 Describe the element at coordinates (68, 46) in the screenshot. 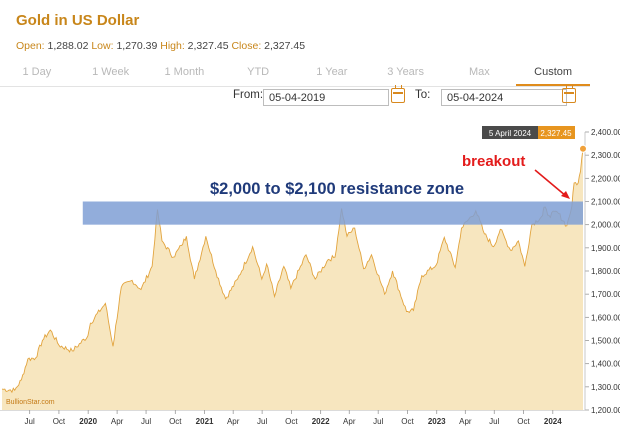

I see `open-value: 1,288.02` at that location.